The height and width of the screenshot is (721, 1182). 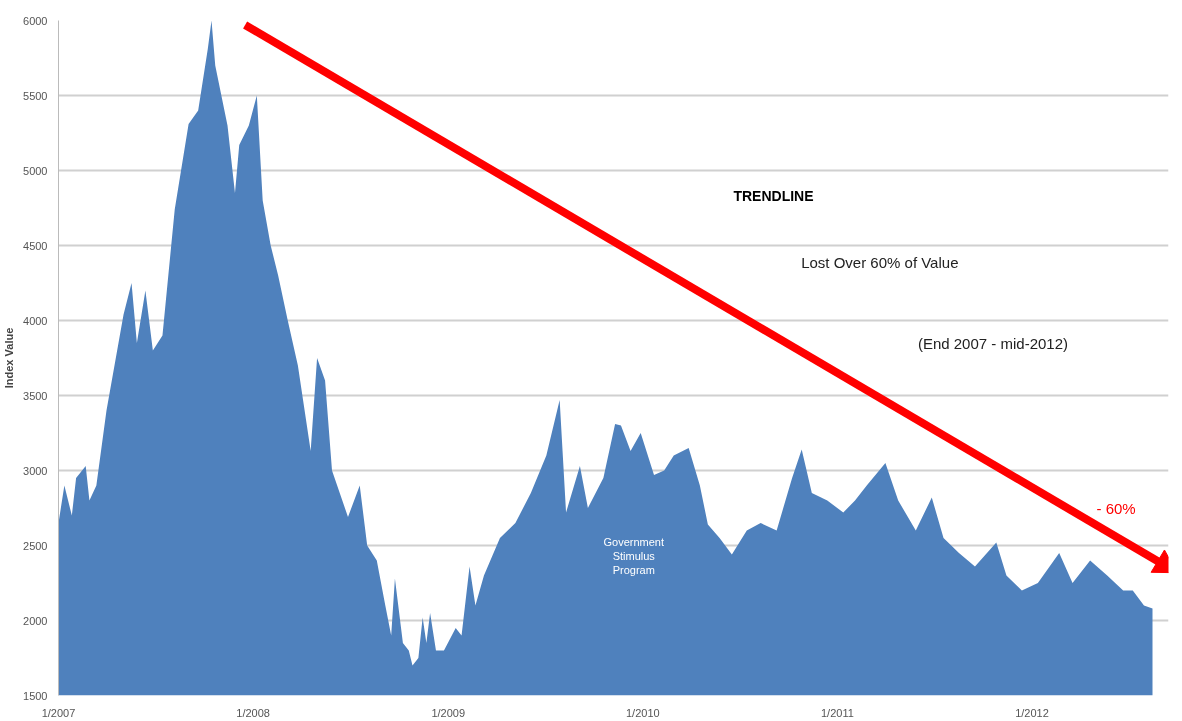 I want to click on y-tick-label: 2000, so click(x=35, y=620).